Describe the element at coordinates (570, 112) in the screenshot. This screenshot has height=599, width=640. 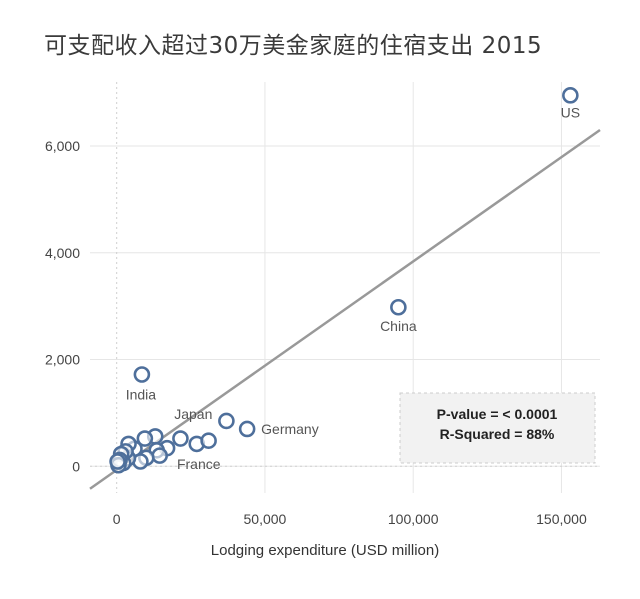
I see `point-label: US` at that location.